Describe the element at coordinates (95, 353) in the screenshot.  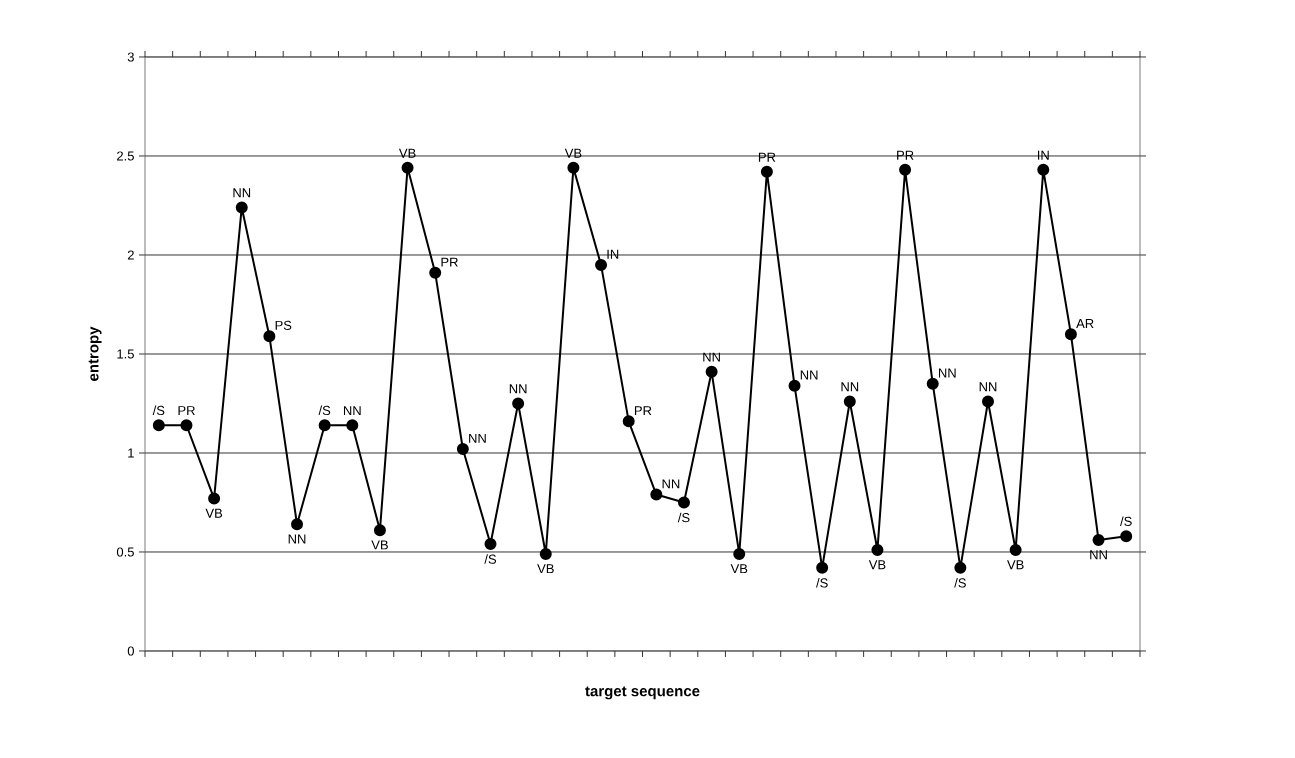
I see `y-axis-title: entropy` at that location.